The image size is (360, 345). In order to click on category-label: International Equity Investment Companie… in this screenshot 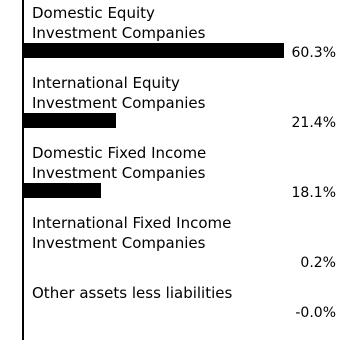, I will do `click(119, 93)`.